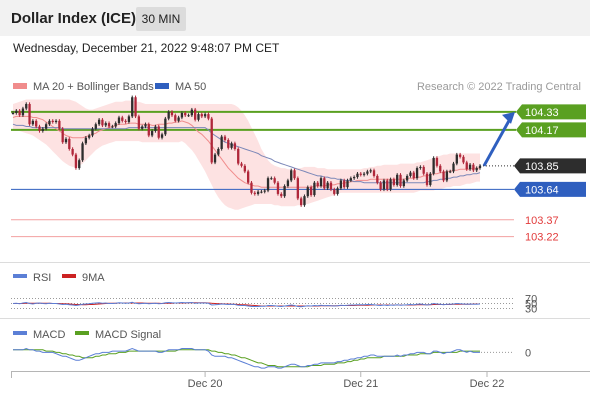 This screenshot has width=590, height=400. Describe the element at coordinates (531, 300) in the screenshot. I see `rsi-level-label: 70` at that location.